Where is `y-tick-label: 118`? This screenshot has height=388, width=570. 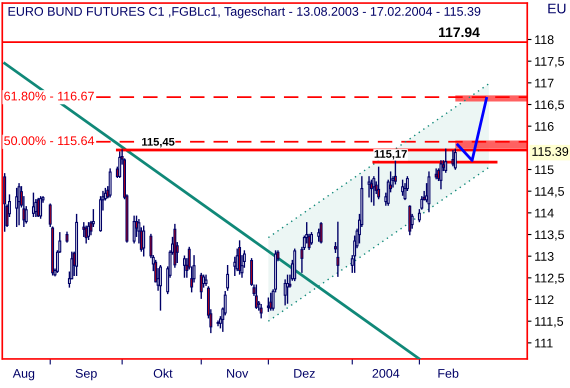 y-tick-label: 118 is located at coordinates (544, 39).